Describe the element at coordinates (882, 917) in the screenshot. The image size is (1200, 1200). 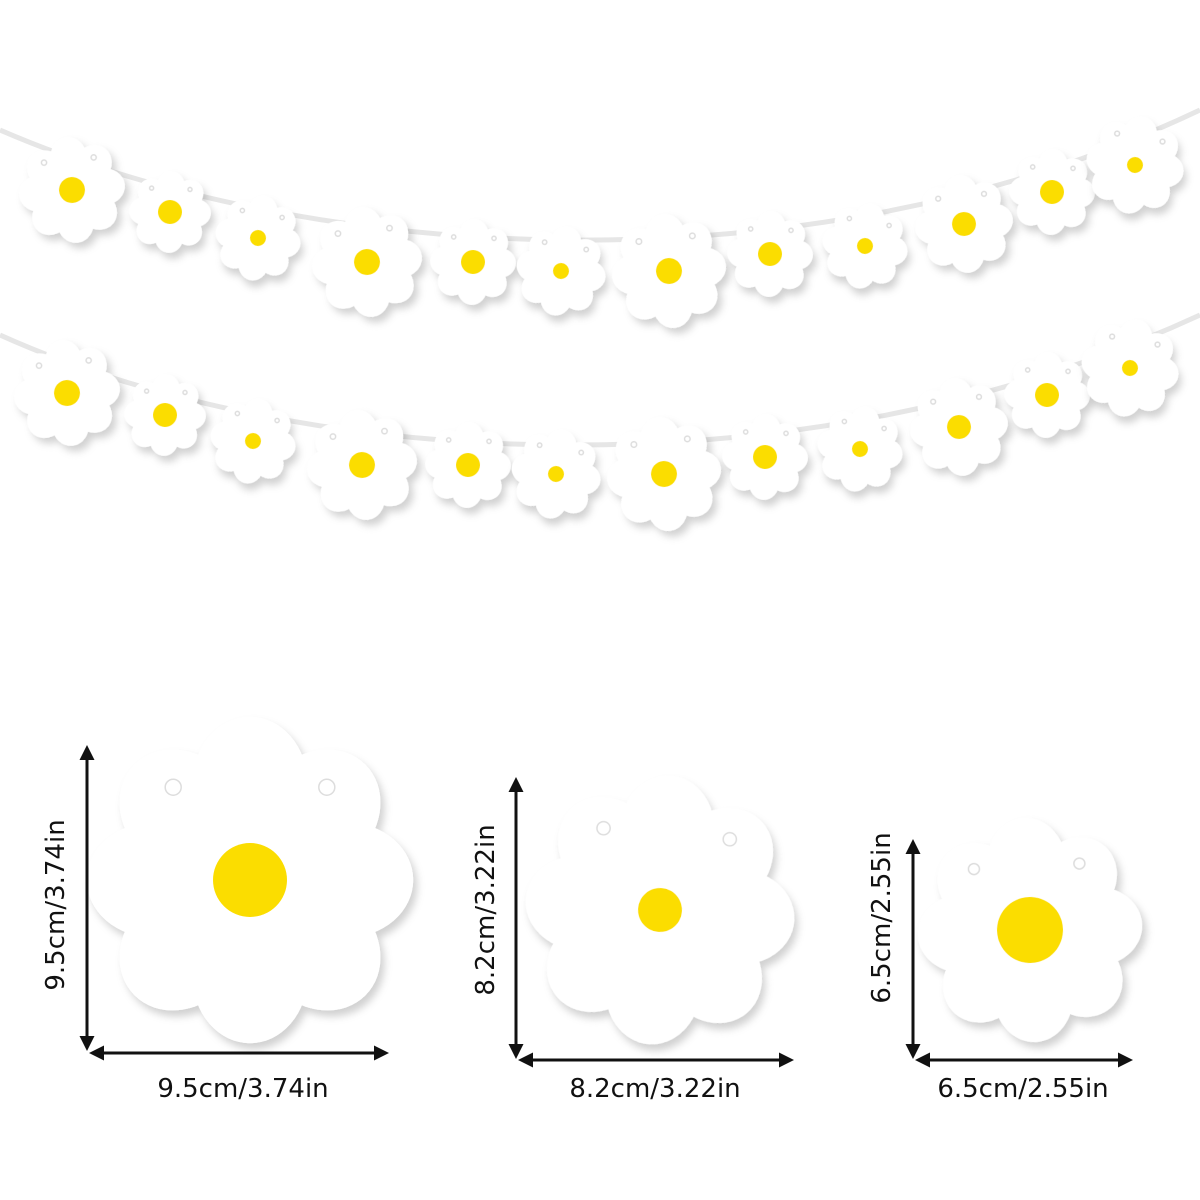
I see `height-label: 6.5cm/2.55in` at that location.